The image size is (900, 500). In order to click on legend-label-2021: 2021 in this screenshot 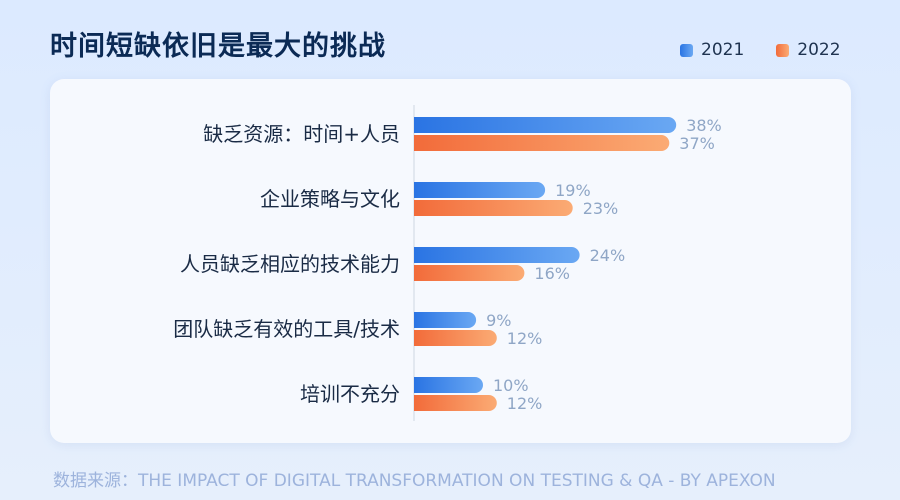, I will do `click(723, 50)`.